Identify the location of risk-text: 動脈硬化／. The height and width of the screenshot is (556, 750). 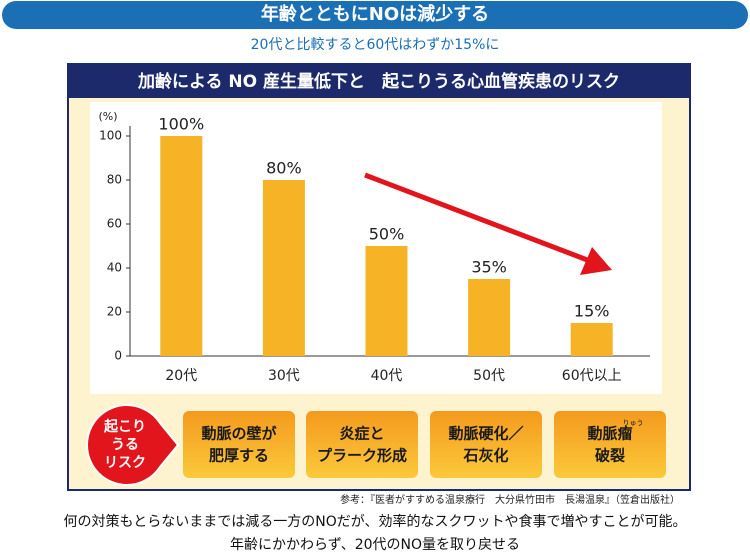
(485, 434).